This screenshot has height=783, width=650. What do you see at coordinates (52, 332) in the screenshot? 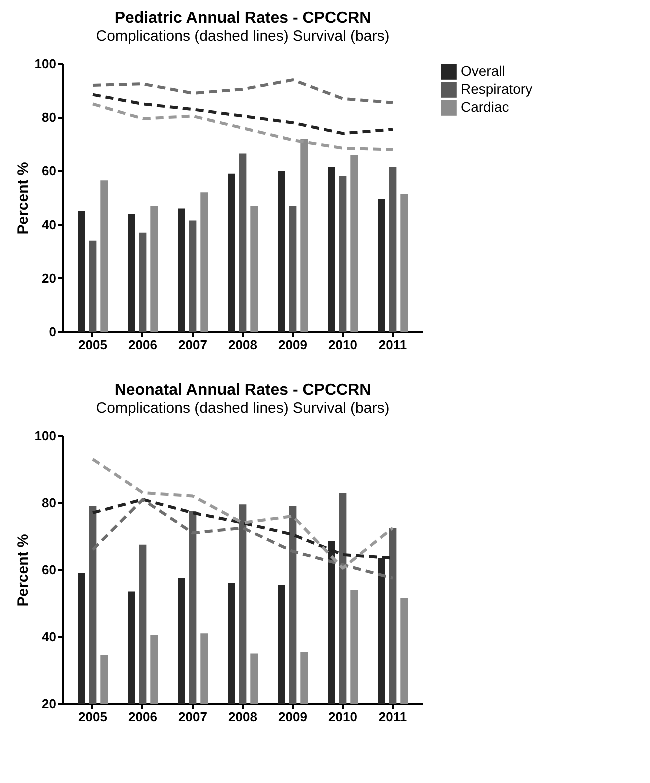
I see `y-tick-label: 0` at bounding box center [52, 332].